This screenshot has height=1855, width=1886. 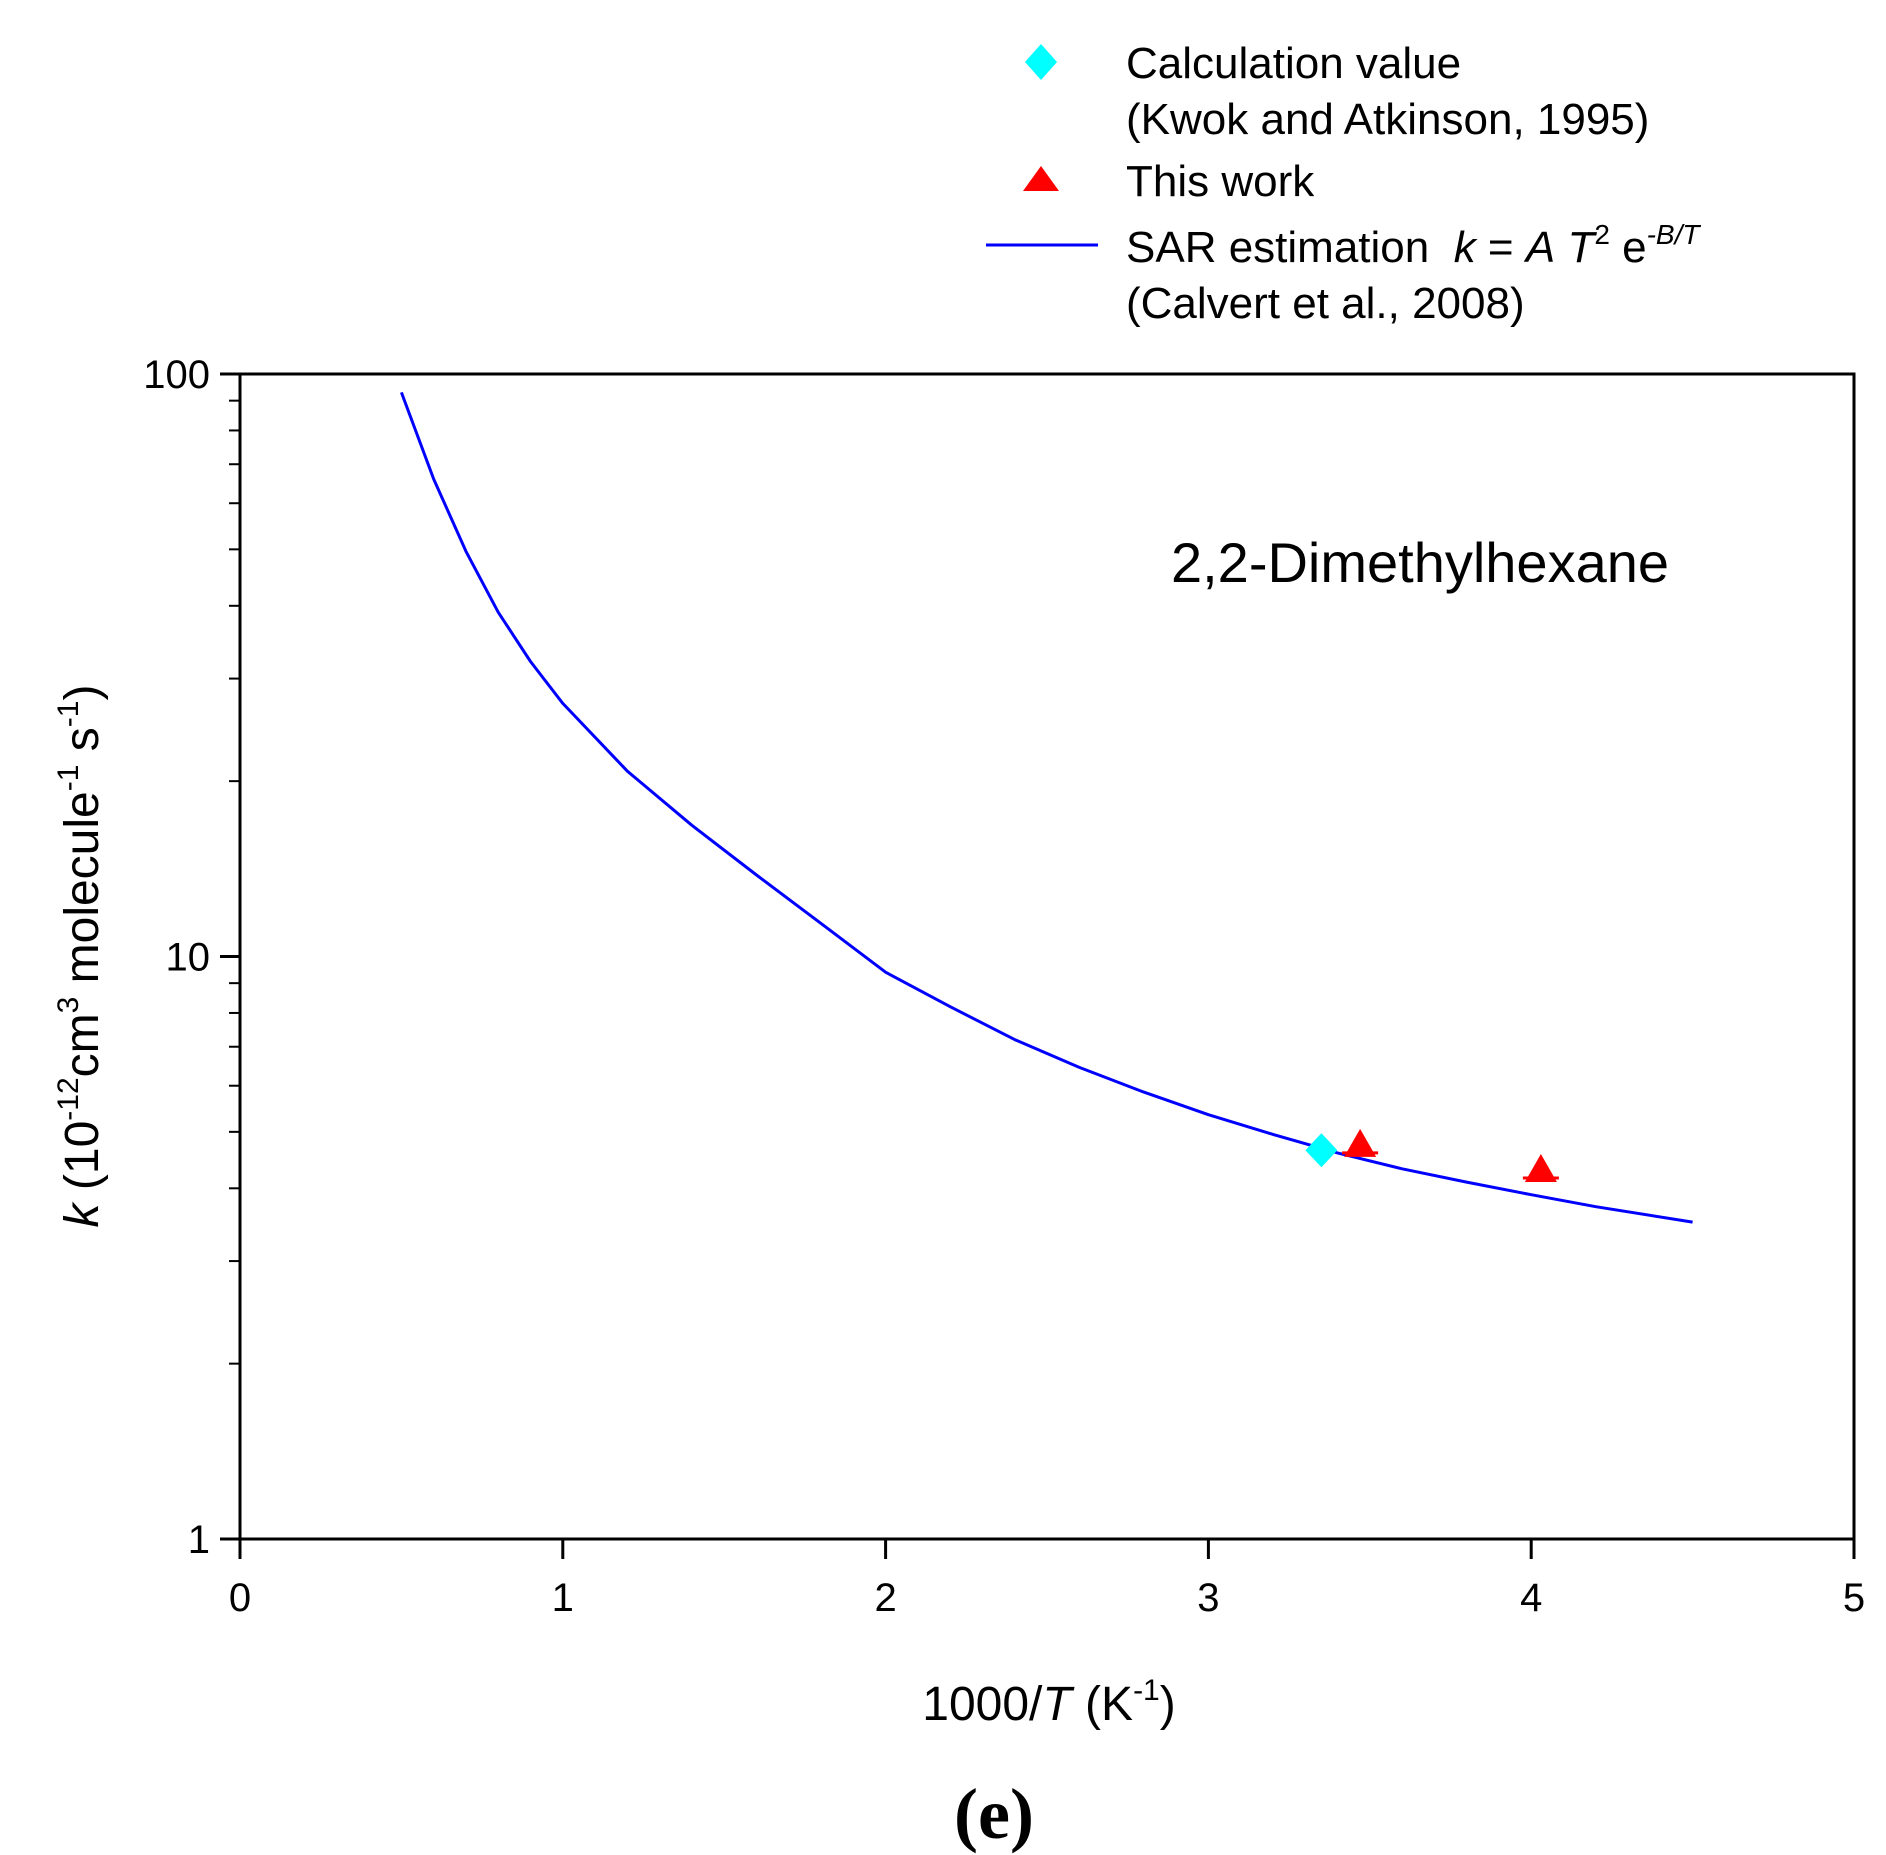 What do you see at coordinates (1420, 562) in the screenshot?
I see `chart-title: 2,2-Dimethylhexane` at bounding box center [1420, 562].